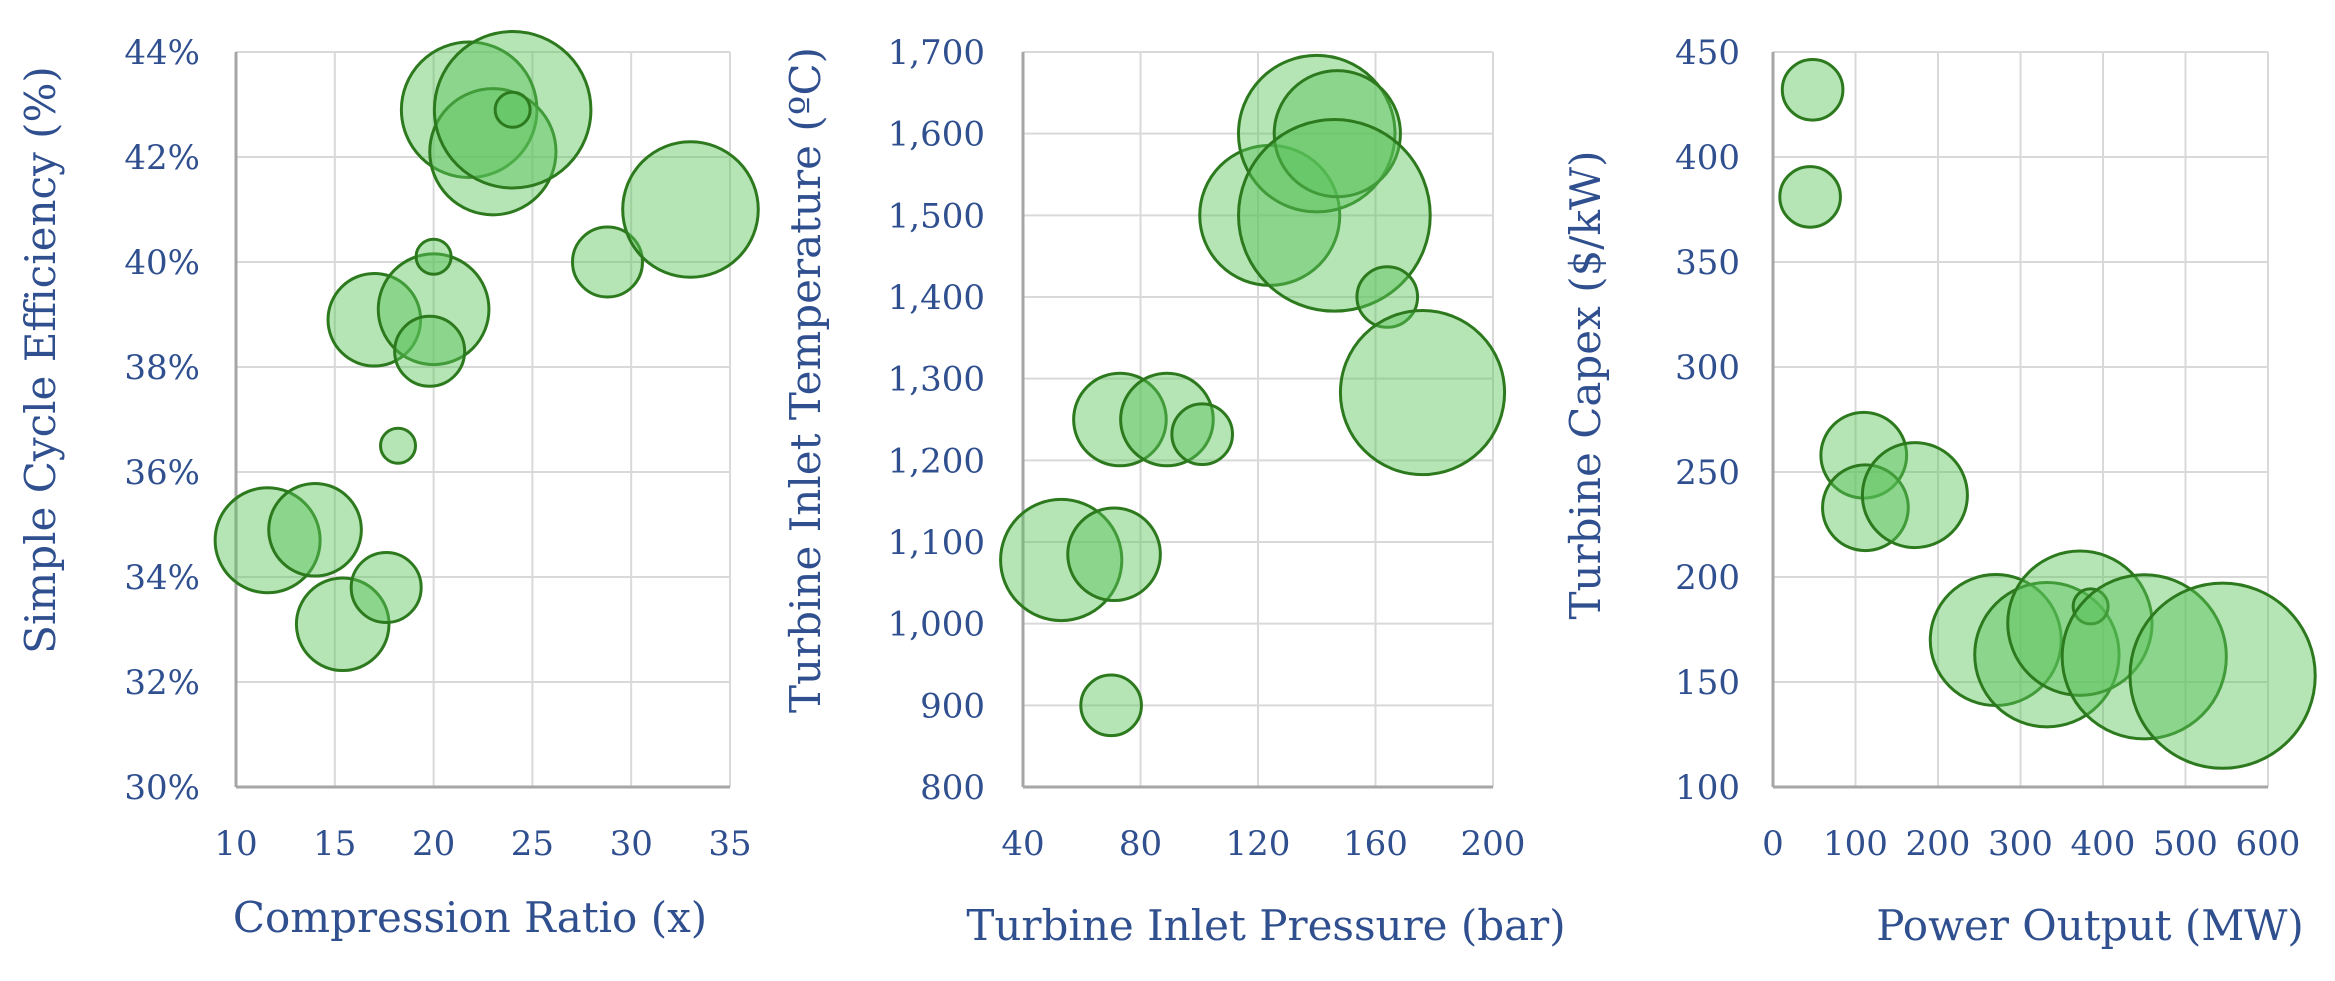 The height and width of the screenshot is (981, 2335). Describe the element at coordinates (952, 706) in the screenshot. I see `y-tick-label: 900` at that location.